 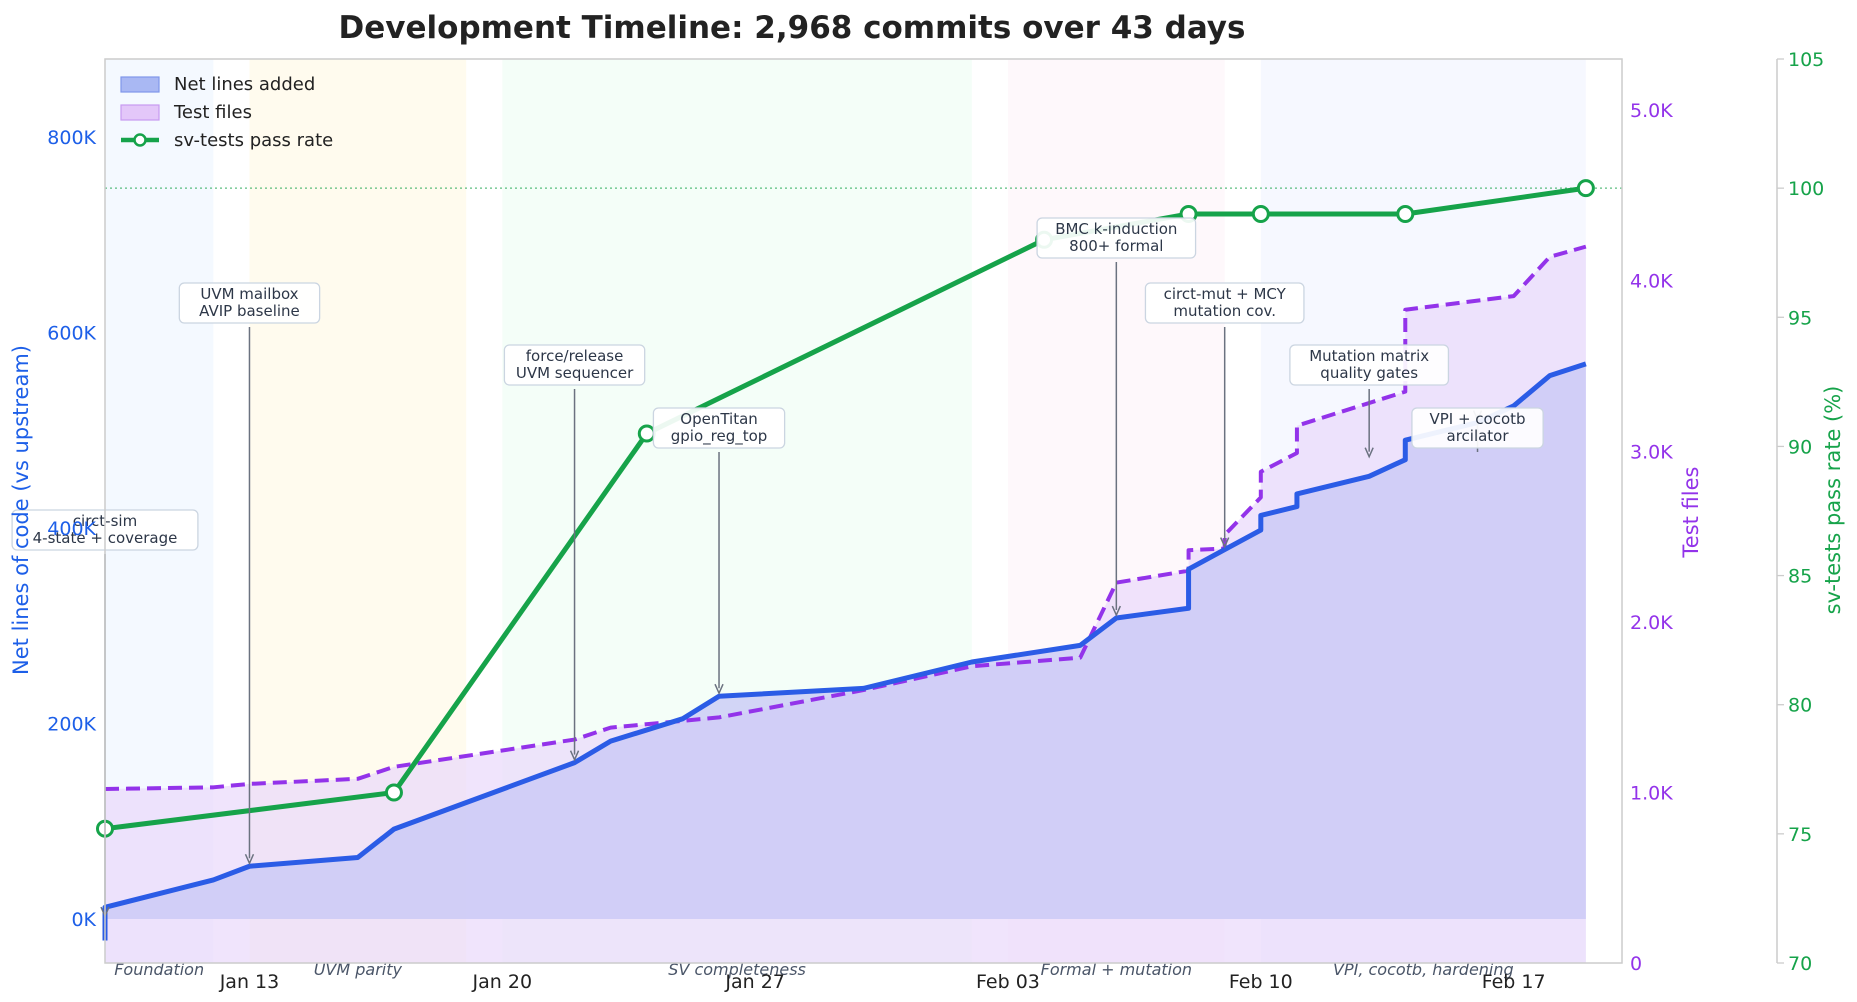 What do you see at coordinates (1800, 512) in the screenshot?
I see `right2-axis-ticks: 70 75 80 85 90 95 100 105` at bounding box center [1800, 512].